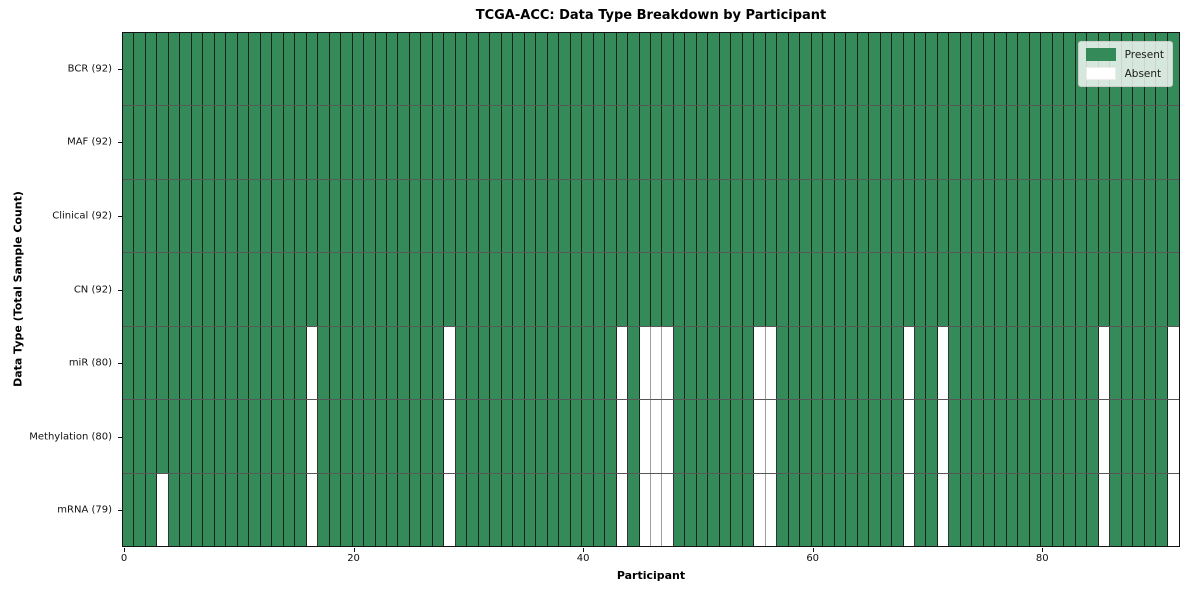 This screenshot has height=600, width=1200. Describe the element at coordinates (70, 437) in the screenshot. I see `y-tick-label-Methylation: Methylation (80)` at that location.